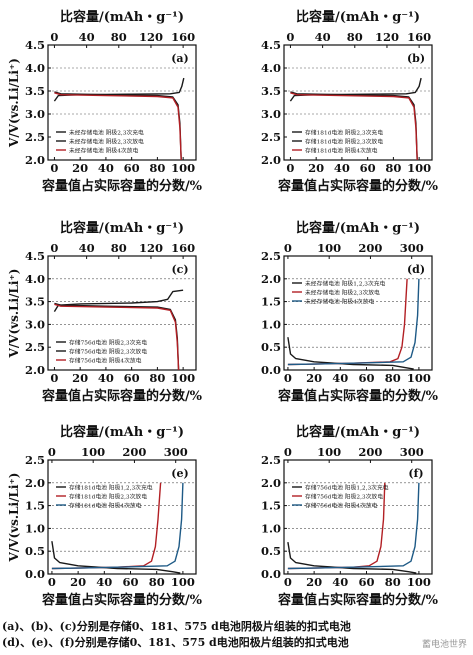 The width and height of the screenshot is (473, 655). What do you see at coordinates (108, 343) in the screenshot?
I see `legend-entry: 存储756d电池 阴极2,3次充电` at bounding box center [108, 343].